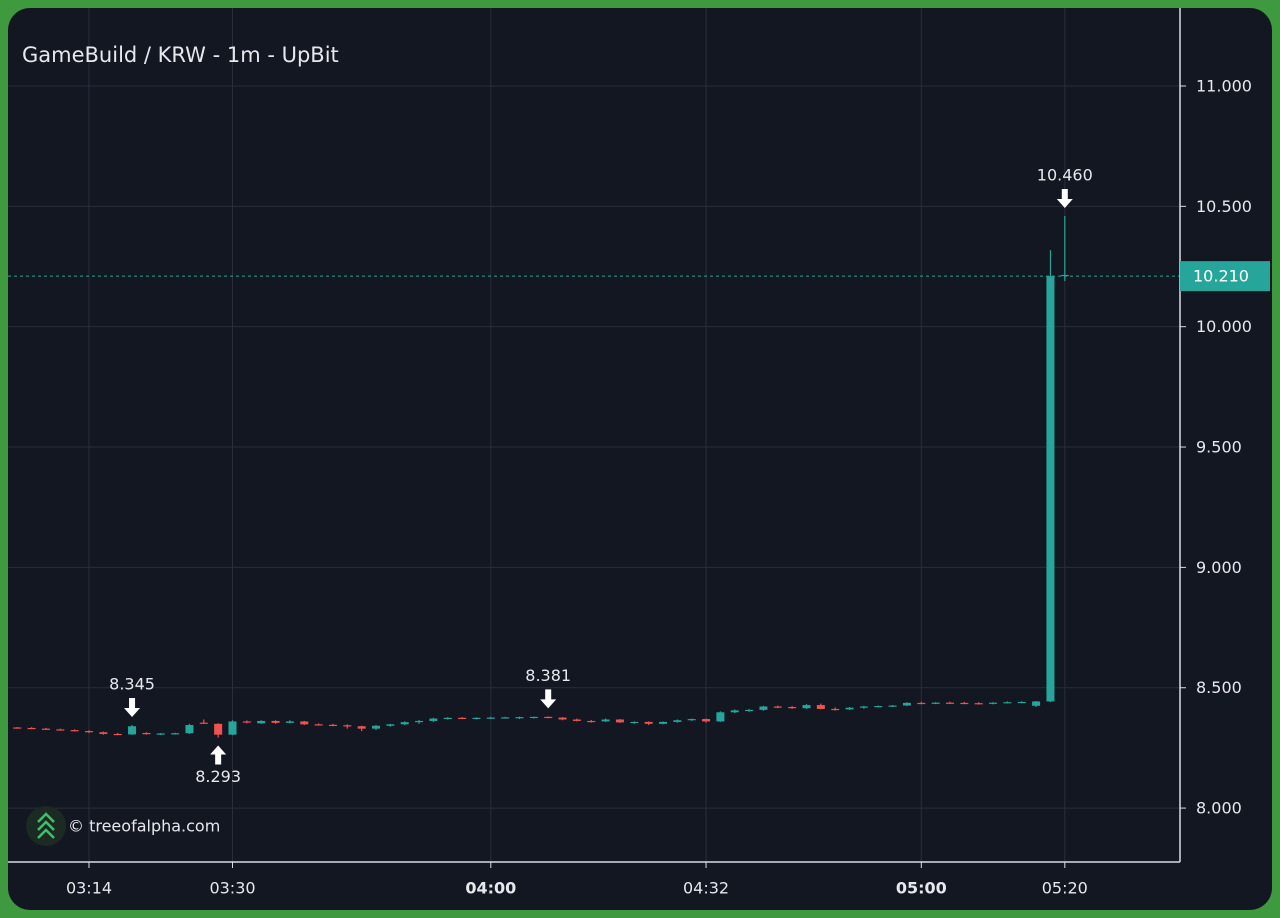 This screenshot has width=1280, height=918. I want to click on annotation-label: 8.293, so click(218, 776).